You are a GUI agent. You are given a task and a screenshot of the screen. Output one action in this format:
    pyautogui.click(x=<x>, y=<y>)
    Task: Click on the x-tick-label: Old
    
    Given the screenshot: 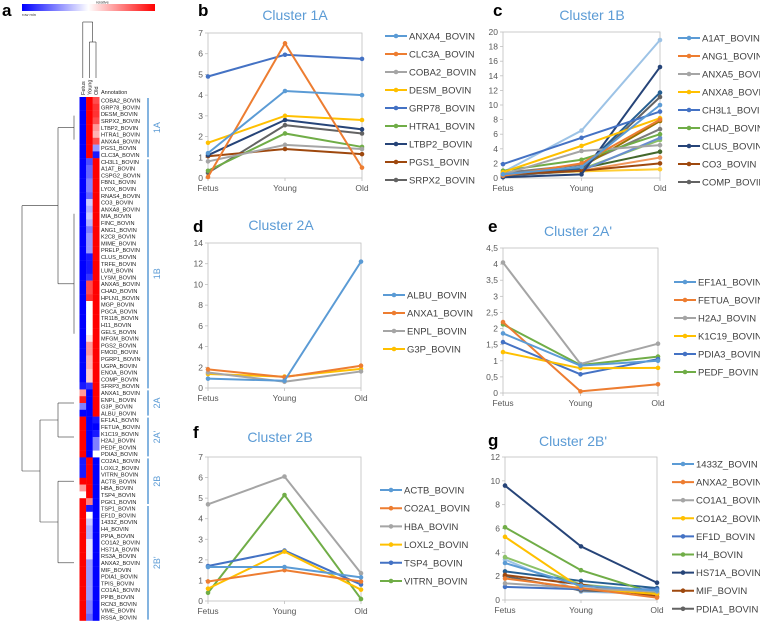 What is the action you would take?
    pyautogui.click(x=657, y=610)
    